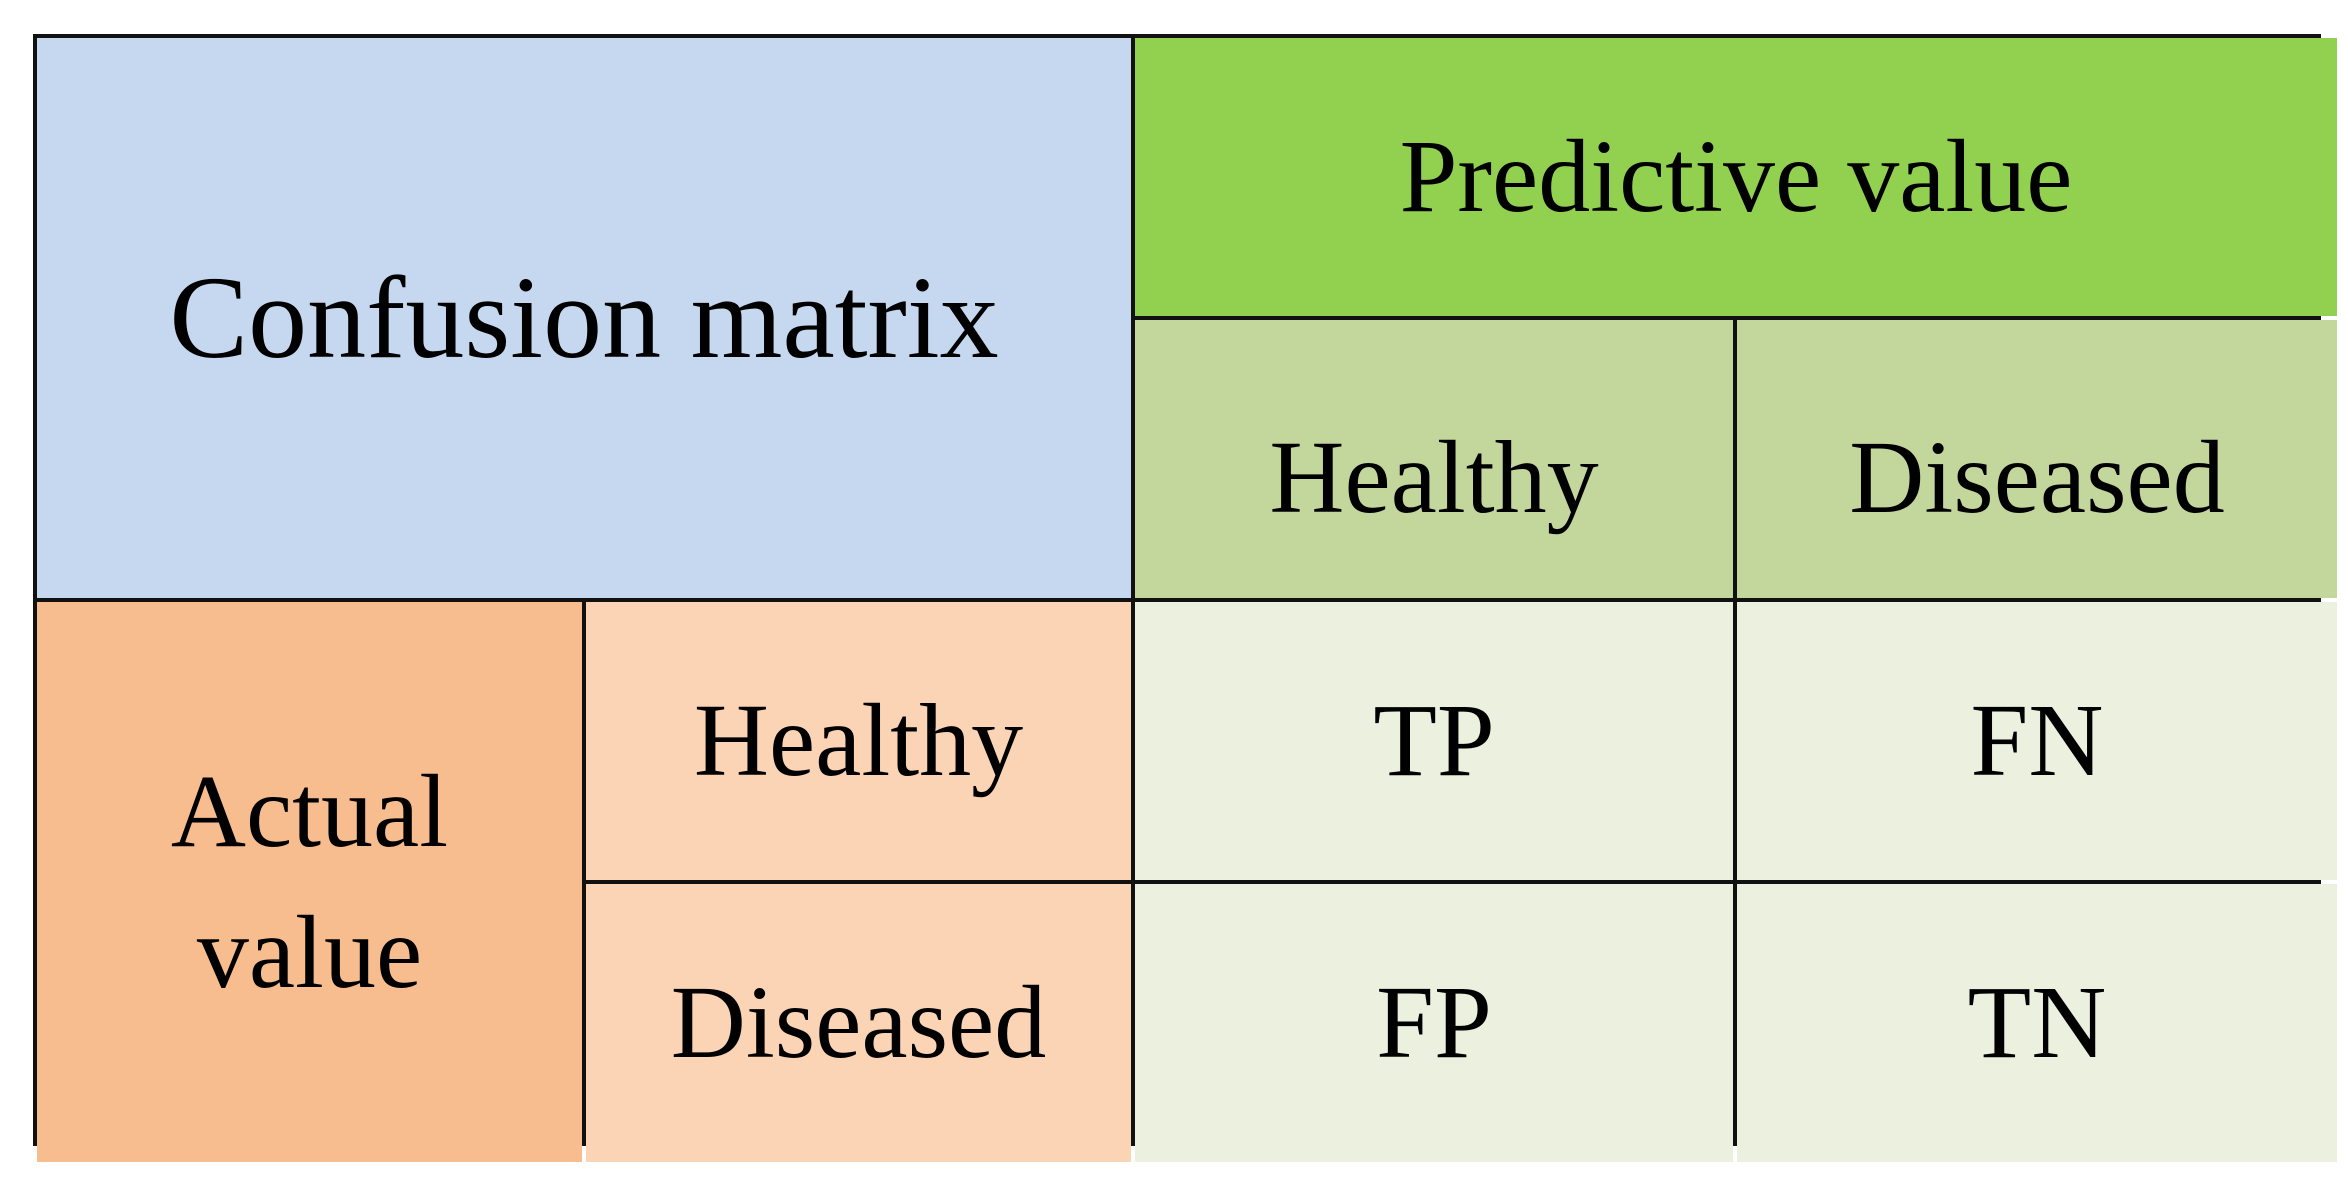 This screenshot has width=2348, height=1177. What do you see at coordinates (1434, 459) in the screenshot?
I see `predicted-healthy-label: Healthy` at bounding box center [1434, 459].